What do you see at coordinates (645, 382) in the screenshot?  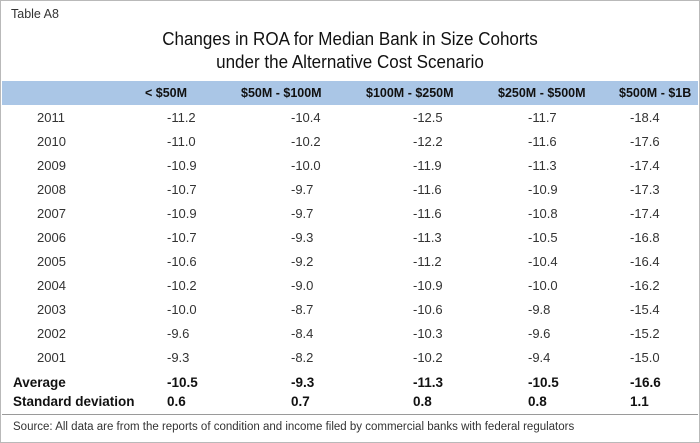 I see `summary-value: -16.6` at bounding box center [645, 382].